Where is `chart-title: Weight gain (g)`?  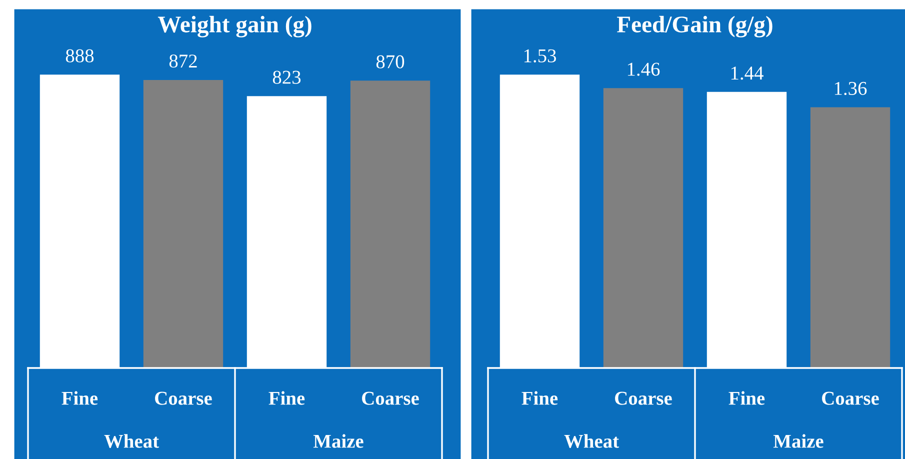
chart-title: Weight gain (g) is located at coordinates (235, 27).